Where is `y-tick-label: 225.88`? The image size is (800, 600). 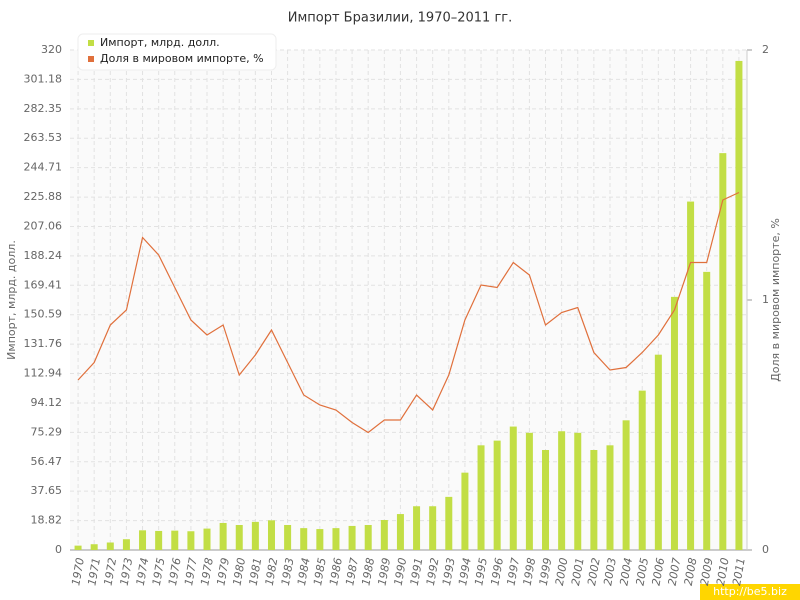
y-tick-label: 225.88 is located at coordinates (43, 196).